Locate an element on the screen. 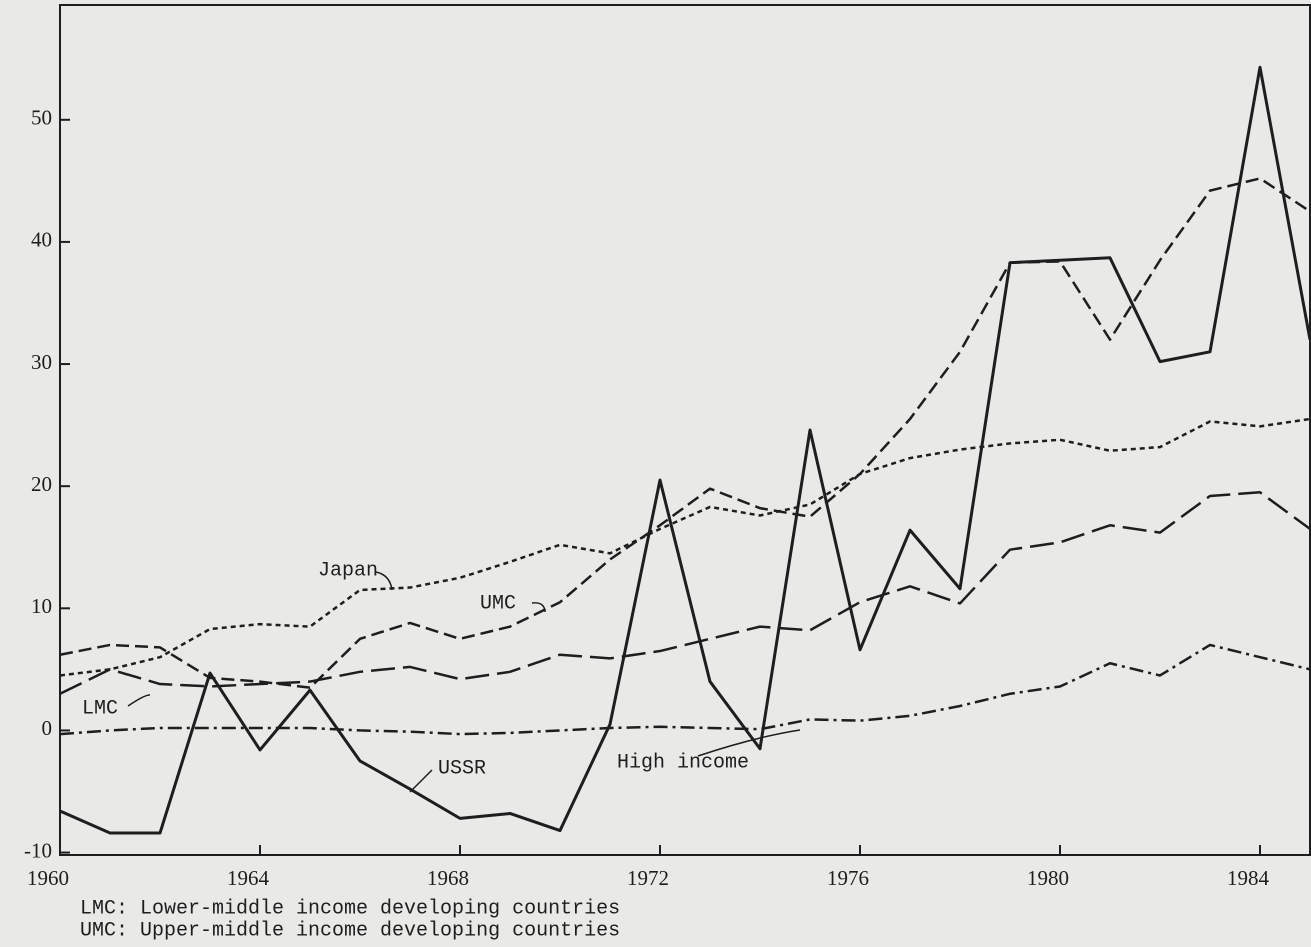 This screenshot has height=947, width=1311. y-tick-label: 40 is located at coordinates (41, 240).